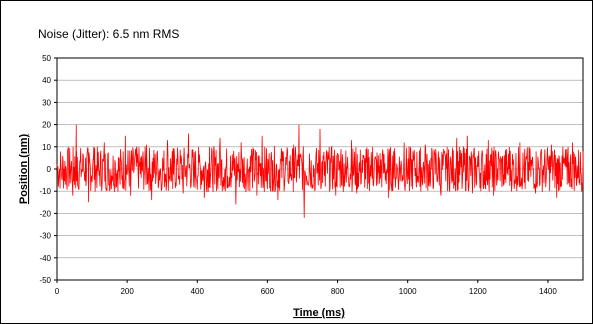  Describe the element at coordinates (46, 58) in the screenshot. I see `y-tick-label: 50` at that location.